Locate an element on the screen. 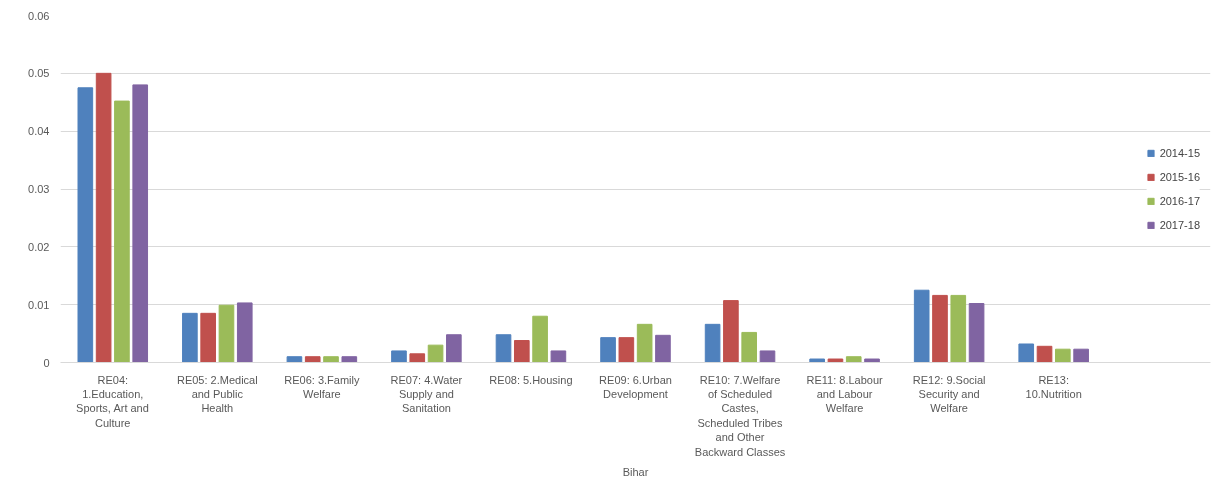  x-tick-label: RE07: 4.Water Supply and Sanitation is located at coordinates (426, 394).